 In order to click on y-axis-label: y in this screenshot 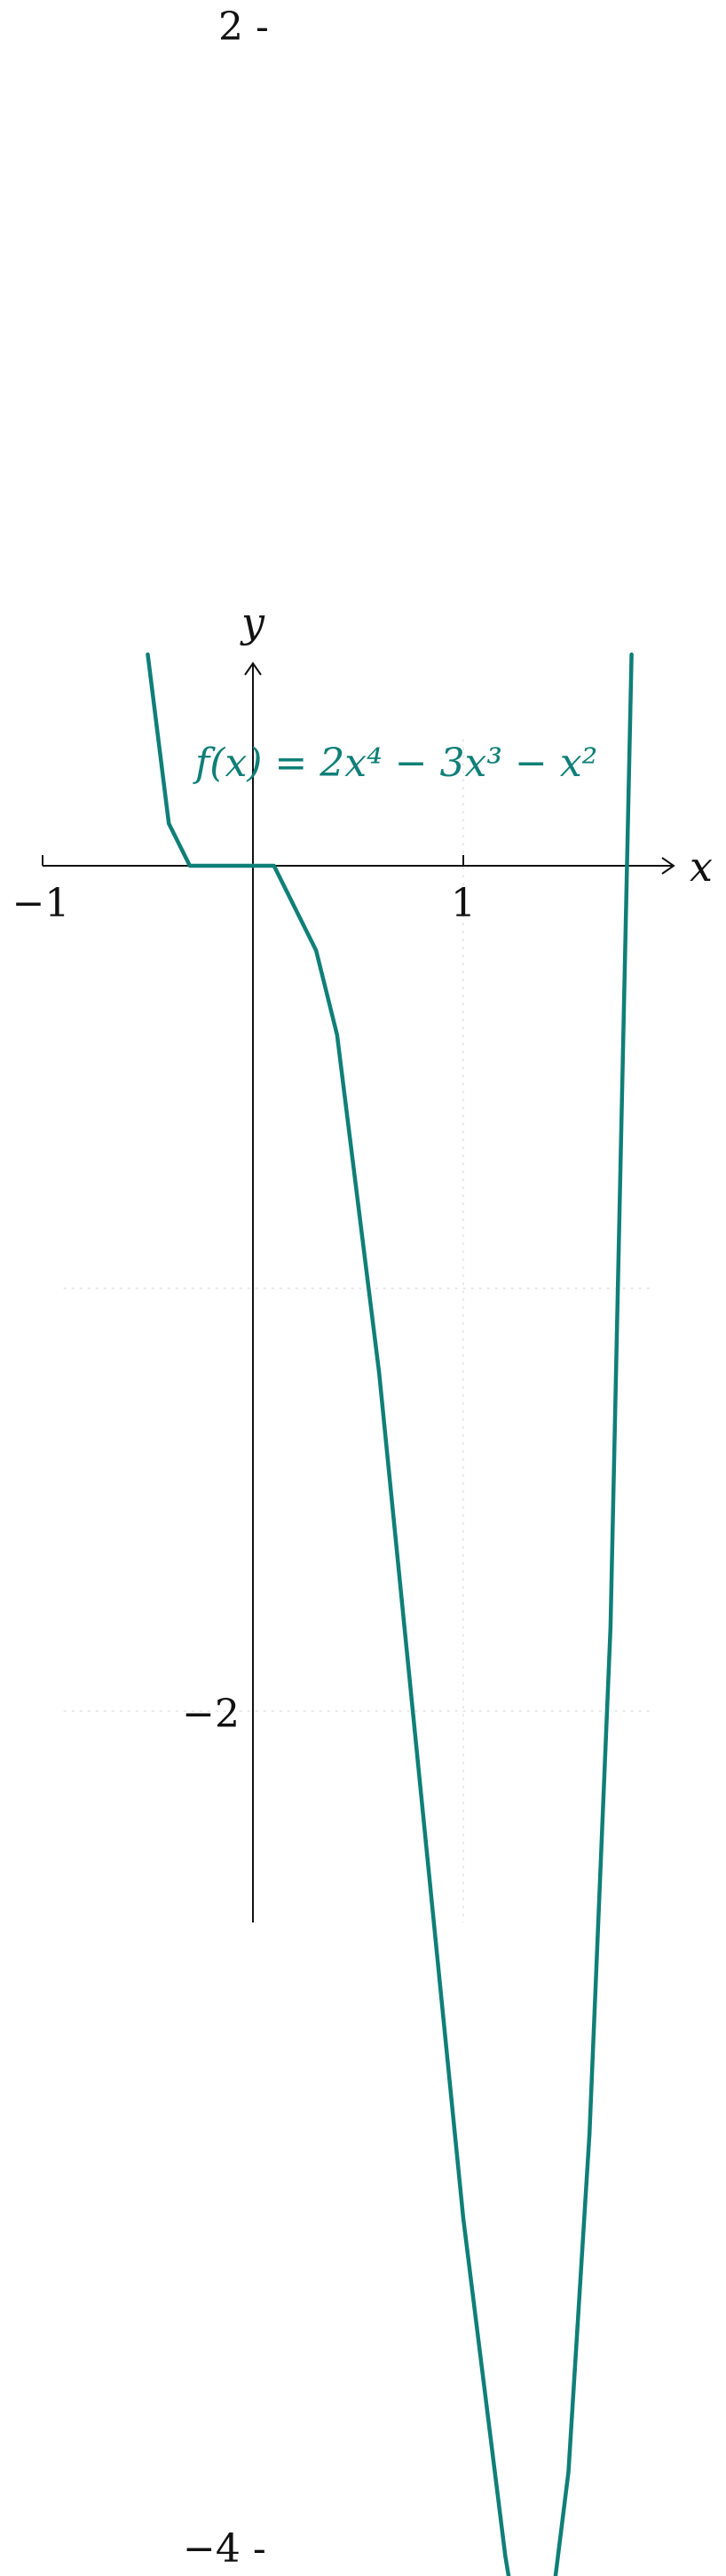, I will do `click(252, 622)`.